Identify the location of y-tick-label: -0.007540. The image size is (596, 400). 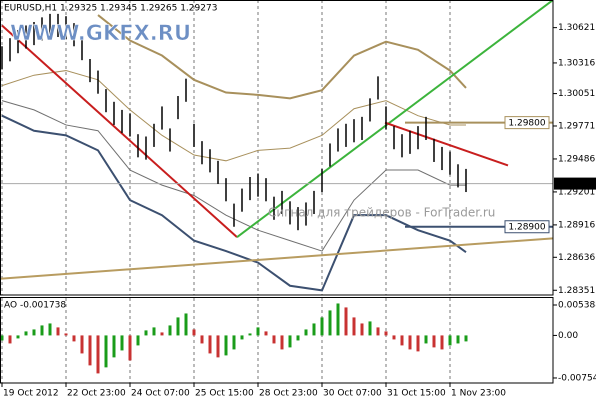
(577, 378).